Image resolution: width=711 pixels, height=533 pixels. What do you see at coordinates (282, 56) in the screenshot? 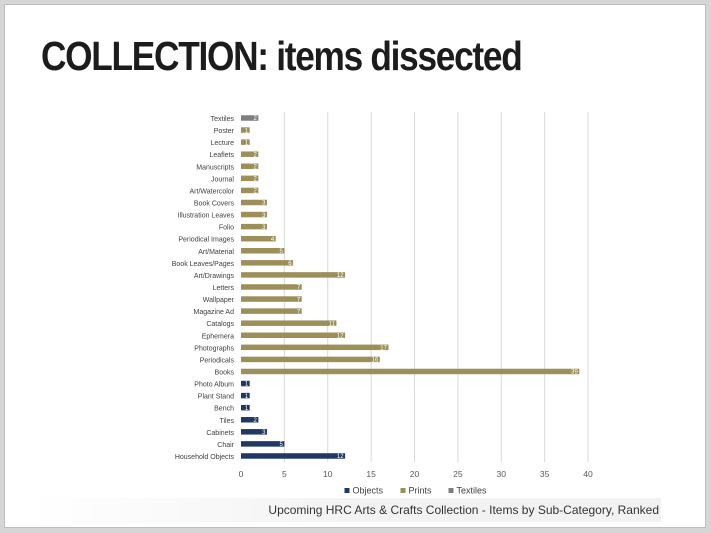
I see `slide-title: COLLECTION: items dissected` at bounding box center [282, 56].